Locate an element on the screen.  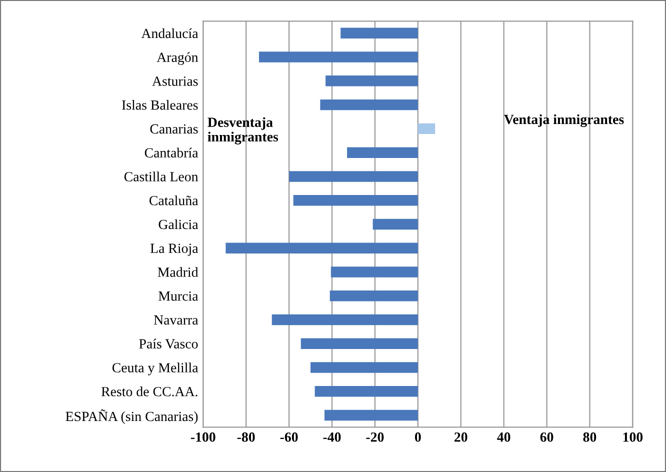
annotation: Desventaja inmigrantes is located at coordinates (243, 130).